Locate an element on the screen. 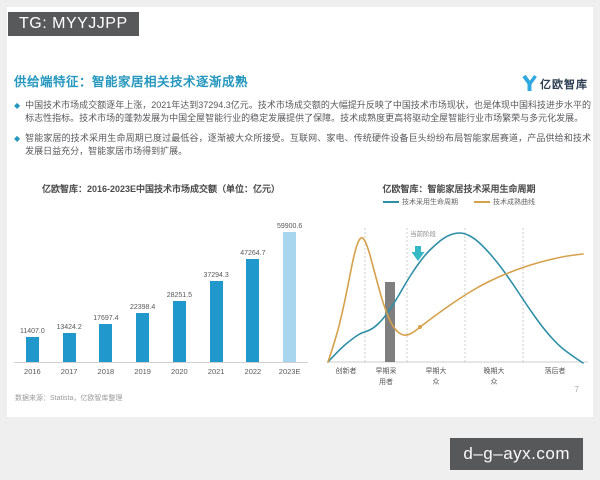 The image size is (600, 480). bar-value-label: 13424.2 is located at coordinates (69, 327).